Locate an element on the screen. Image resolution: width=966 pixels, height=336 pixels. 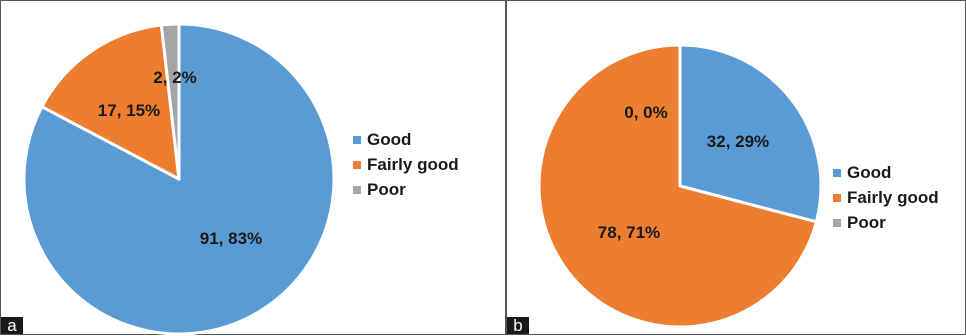
legend-b: Good Fairly good Poor is located at coordinates (886, 197).